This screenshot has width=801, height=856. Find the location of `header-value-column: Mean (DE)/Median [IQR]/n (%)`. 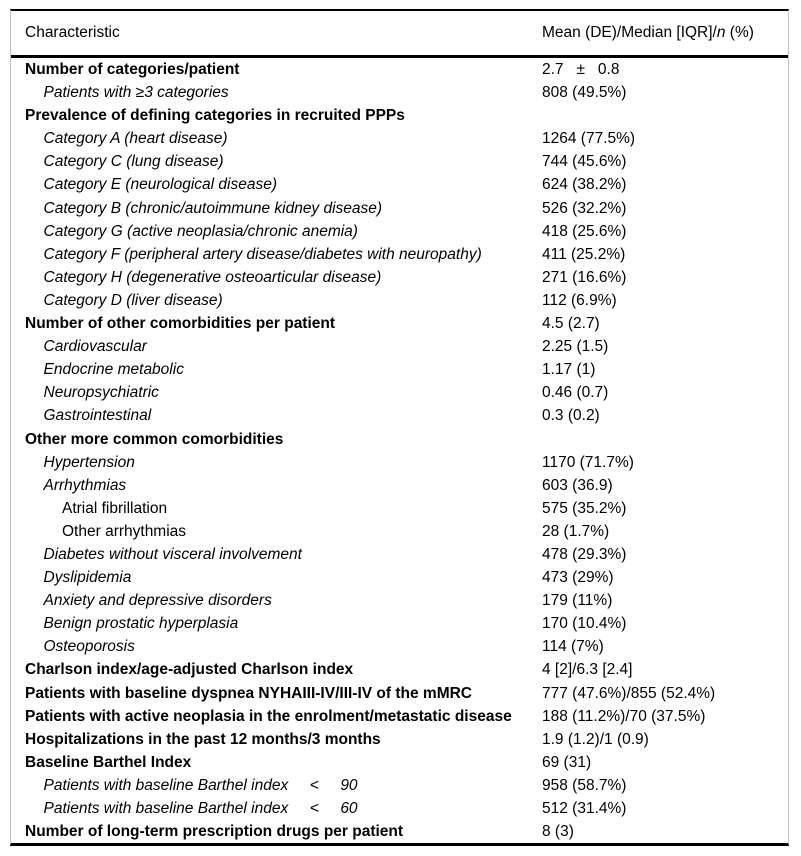

header-value-column: Mean (DE)/Median [IQR]/n (%) is located at coordinates (665, 33).